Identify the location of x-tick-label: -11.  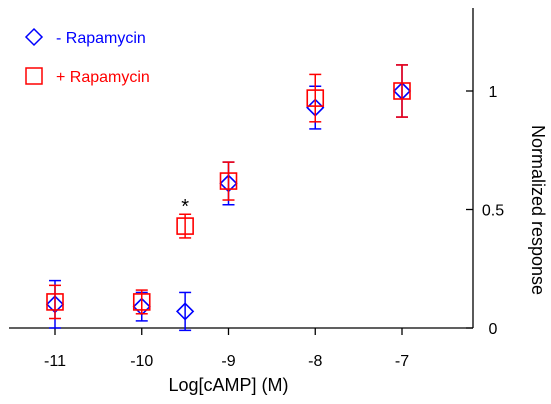
(55, 361).